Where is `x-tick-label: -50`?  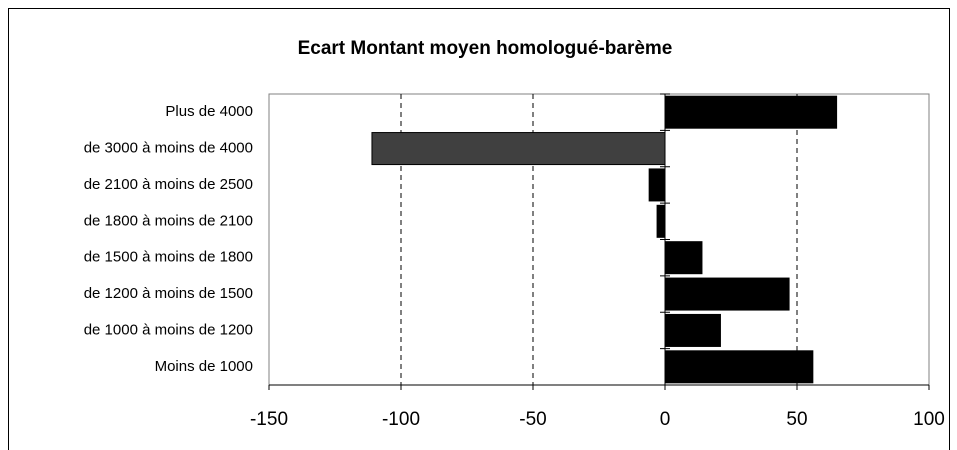
x-tick-label: -50 is located at coordinates (532, 419).